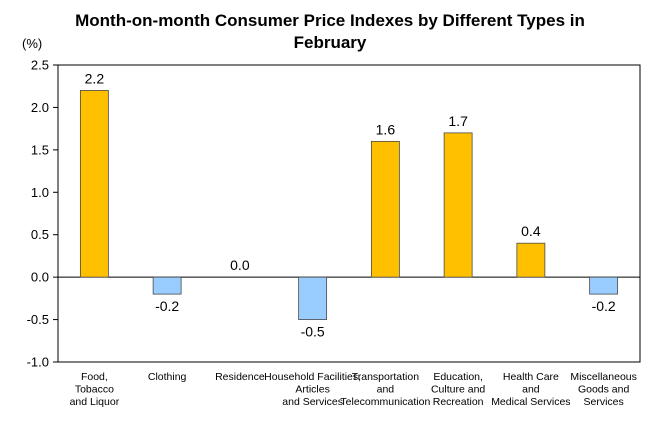 Image resolution: width=660 pixels, height=440 pixels. I want to click on y-tick-label: 2.5, so click(40, 65).